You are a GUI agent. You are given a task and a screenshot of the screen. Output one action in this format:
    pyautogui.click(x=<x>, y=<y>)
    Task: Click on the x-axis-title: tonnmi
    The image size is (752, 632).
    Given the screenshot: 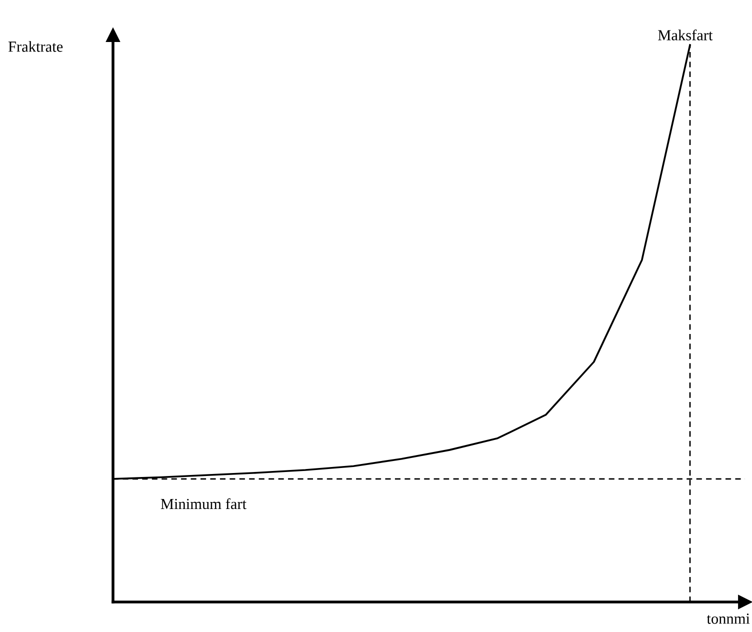 What is the action you would take?
    pyautogui.click(x=728, y=619)
    